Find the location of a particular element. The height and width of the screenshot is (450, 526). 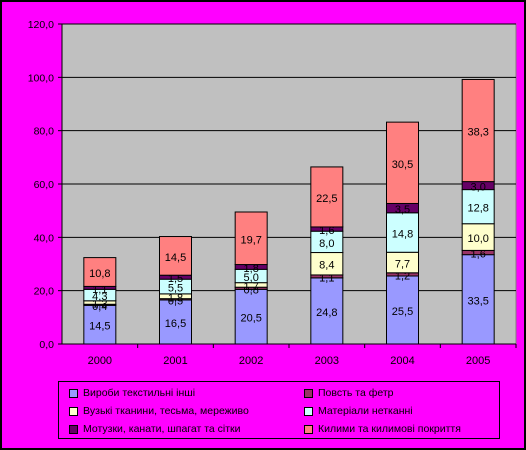

data-label: 25,5 is located at coordinates (402, 312).